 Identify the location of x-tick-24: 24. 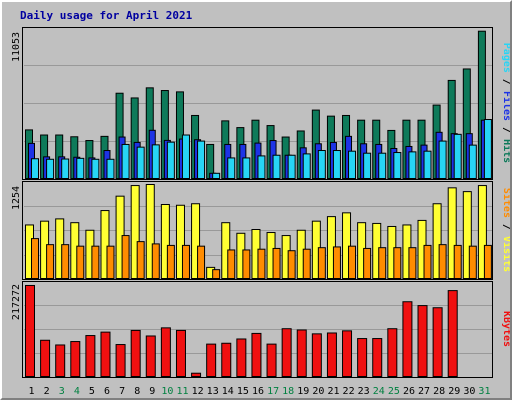
(379, 391).